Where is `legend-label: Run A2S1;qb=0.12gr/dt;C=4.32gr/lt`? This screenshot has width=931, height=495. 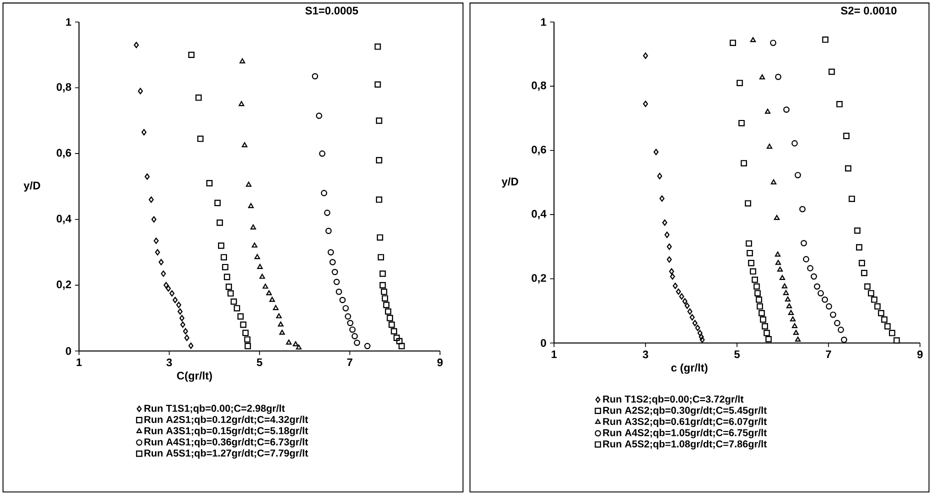 legend-label: Run A2S1;qb=0.12gr/dt;C=4.32gr/lt is located at coordinates (226, 421).